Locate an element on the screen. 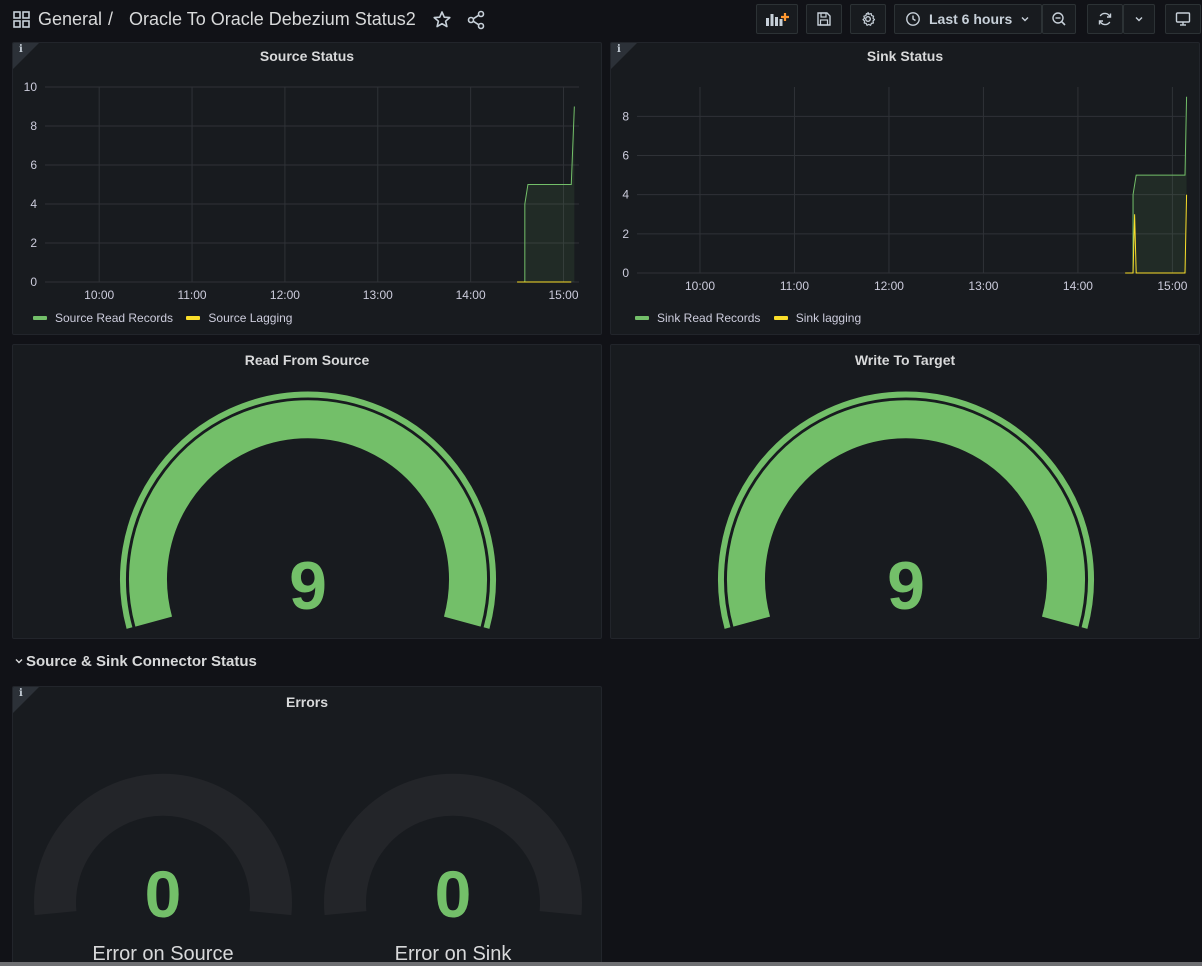  dashboard-title: Oracle To Oracle Debezium Status2 is located at coordinates (272, 19).